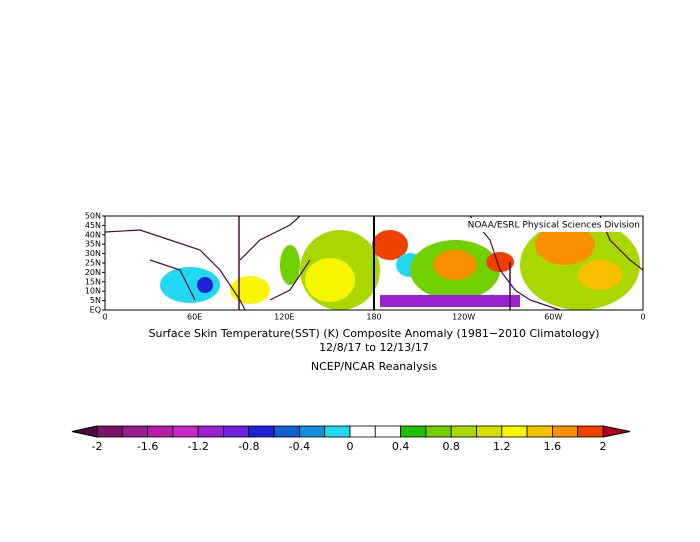 This screenshot has width=700, height=542. I want to click on lon-label: 60E, so click(194, 317).